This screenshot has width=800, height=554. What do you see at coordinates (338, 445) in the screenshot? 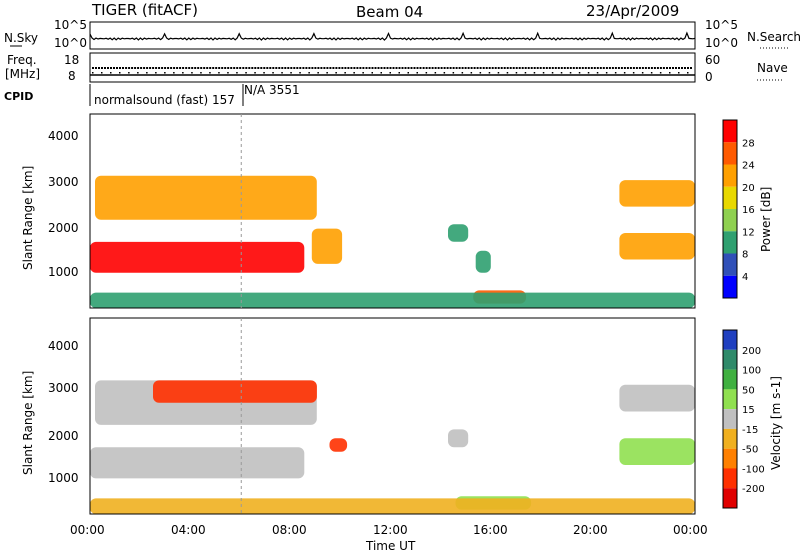
I see `region-patch-10h` at bounding box center [338, 445].